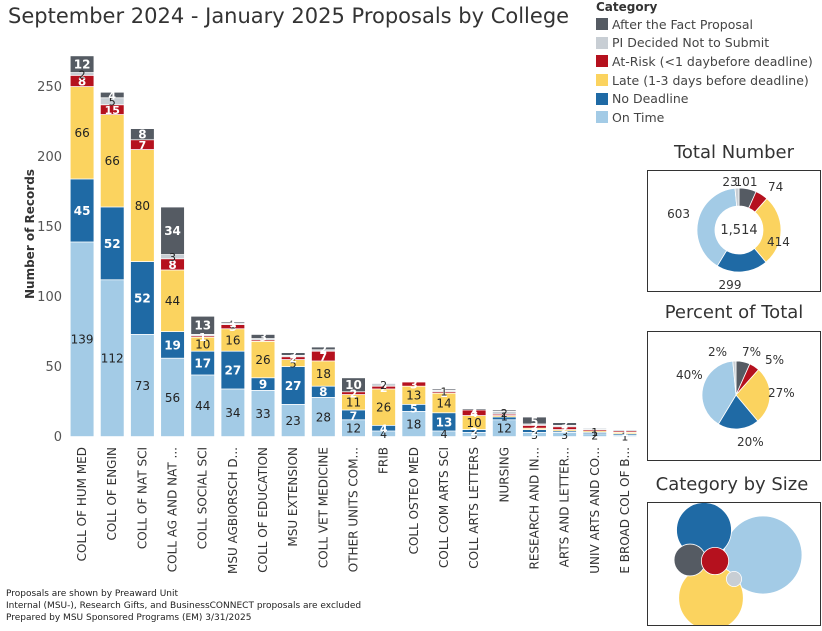  Describe the element at coordinates (709, 24) in the screenshot. I see `legend-item-after: After the Fact Proposal` at that location.